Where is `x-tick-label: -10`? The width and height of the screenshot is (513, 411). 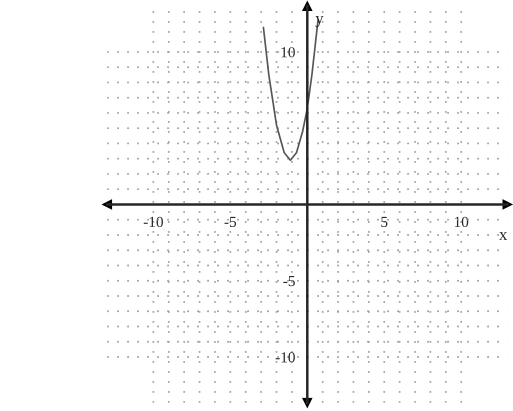
x-tick-label: -10 is located at coordinates (153, 222).